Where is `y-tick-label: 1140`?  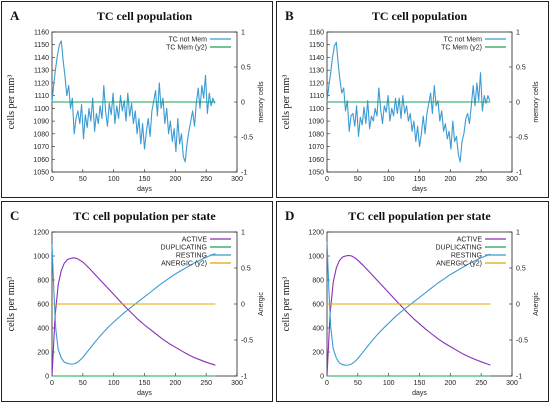
y-tick-label: 1140 is located at coordinates (316, 58).